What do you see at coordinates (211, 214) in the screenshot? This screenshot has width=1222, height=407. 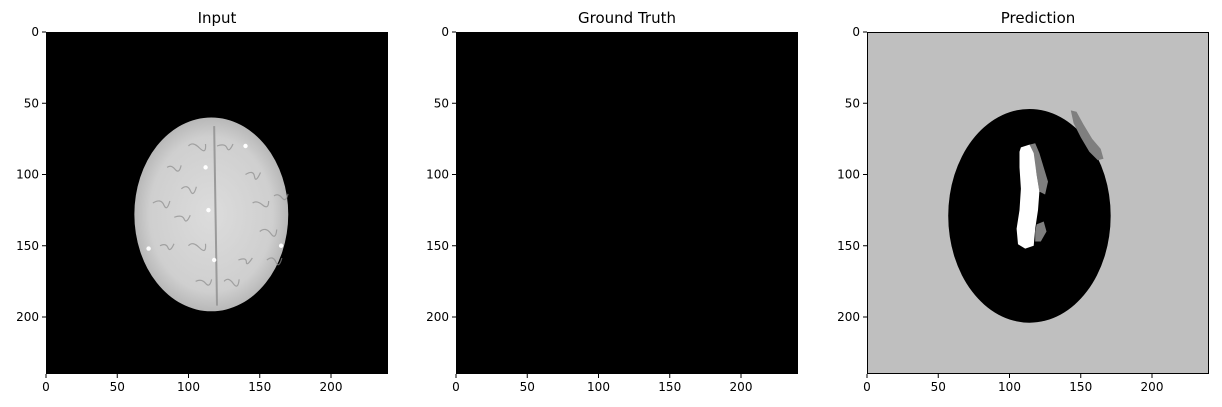 I see `brain-tissue` at bounding box center [211, 214].